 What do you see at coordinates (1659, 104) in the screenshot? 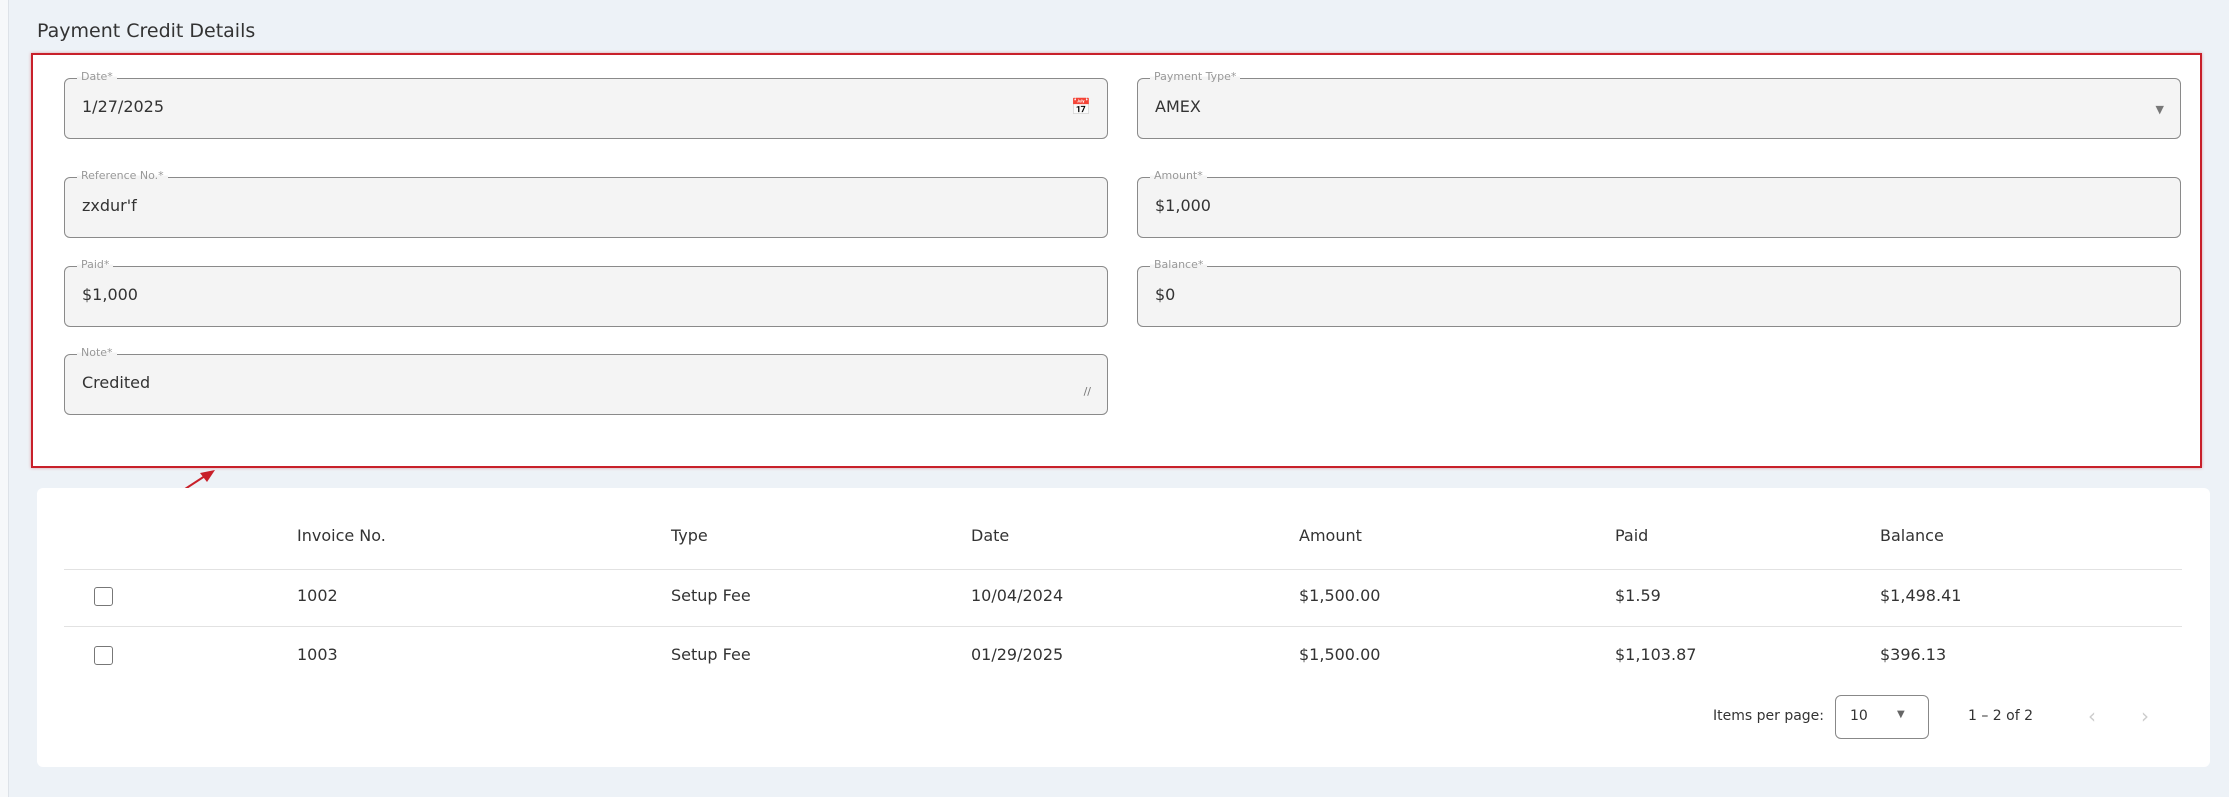
I see `payment-type-select: Payment Type* AMEX ▼` at bounding box center [1659, 104].